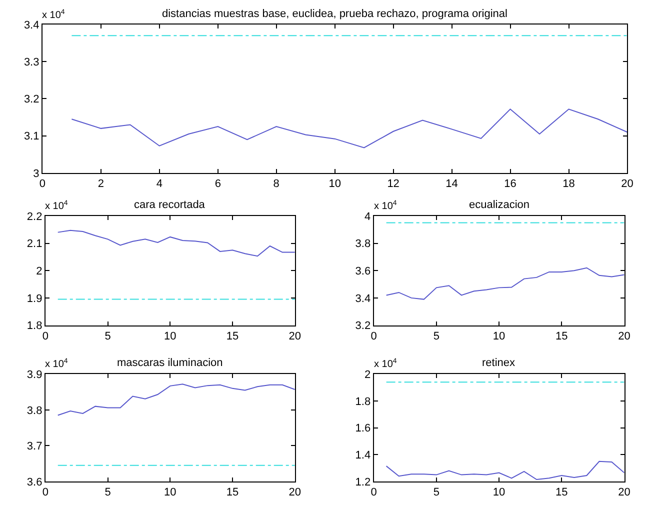  I want to click on x-tick-label: 2, so click(101, 184).